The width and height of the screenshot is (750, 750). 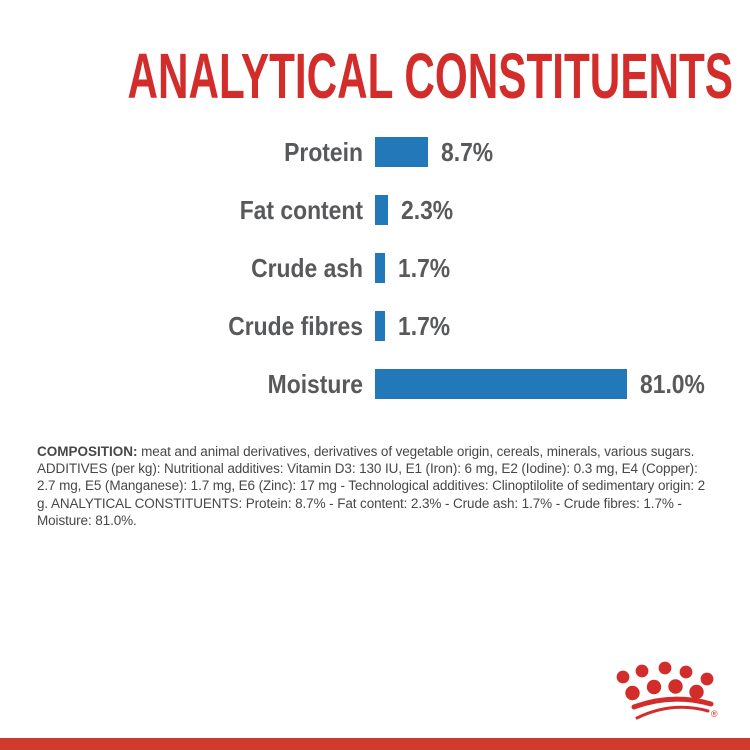 I want to click on chart-row: Moisture 81.0%, so click(x=375, y=384).